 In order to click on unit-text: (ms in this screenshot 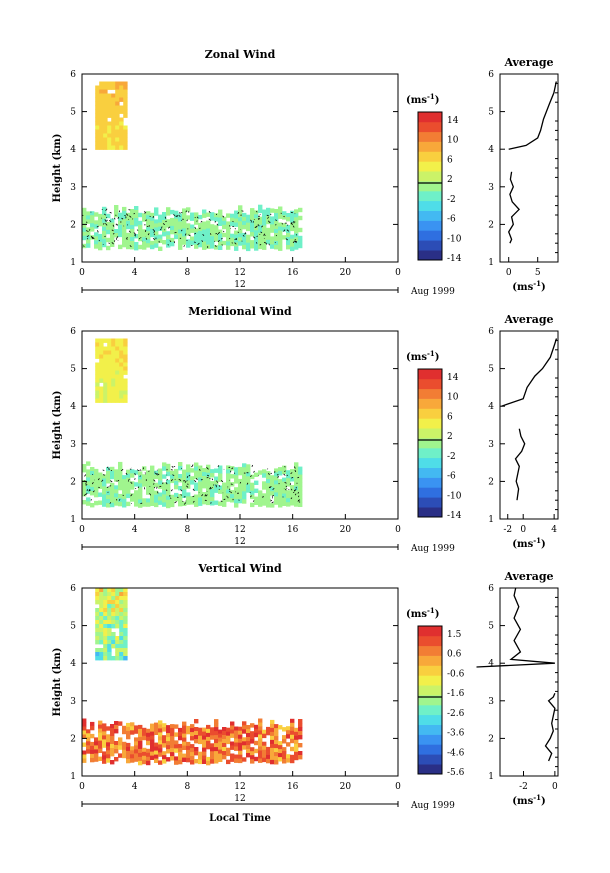, I will do `click(522, 801)`.